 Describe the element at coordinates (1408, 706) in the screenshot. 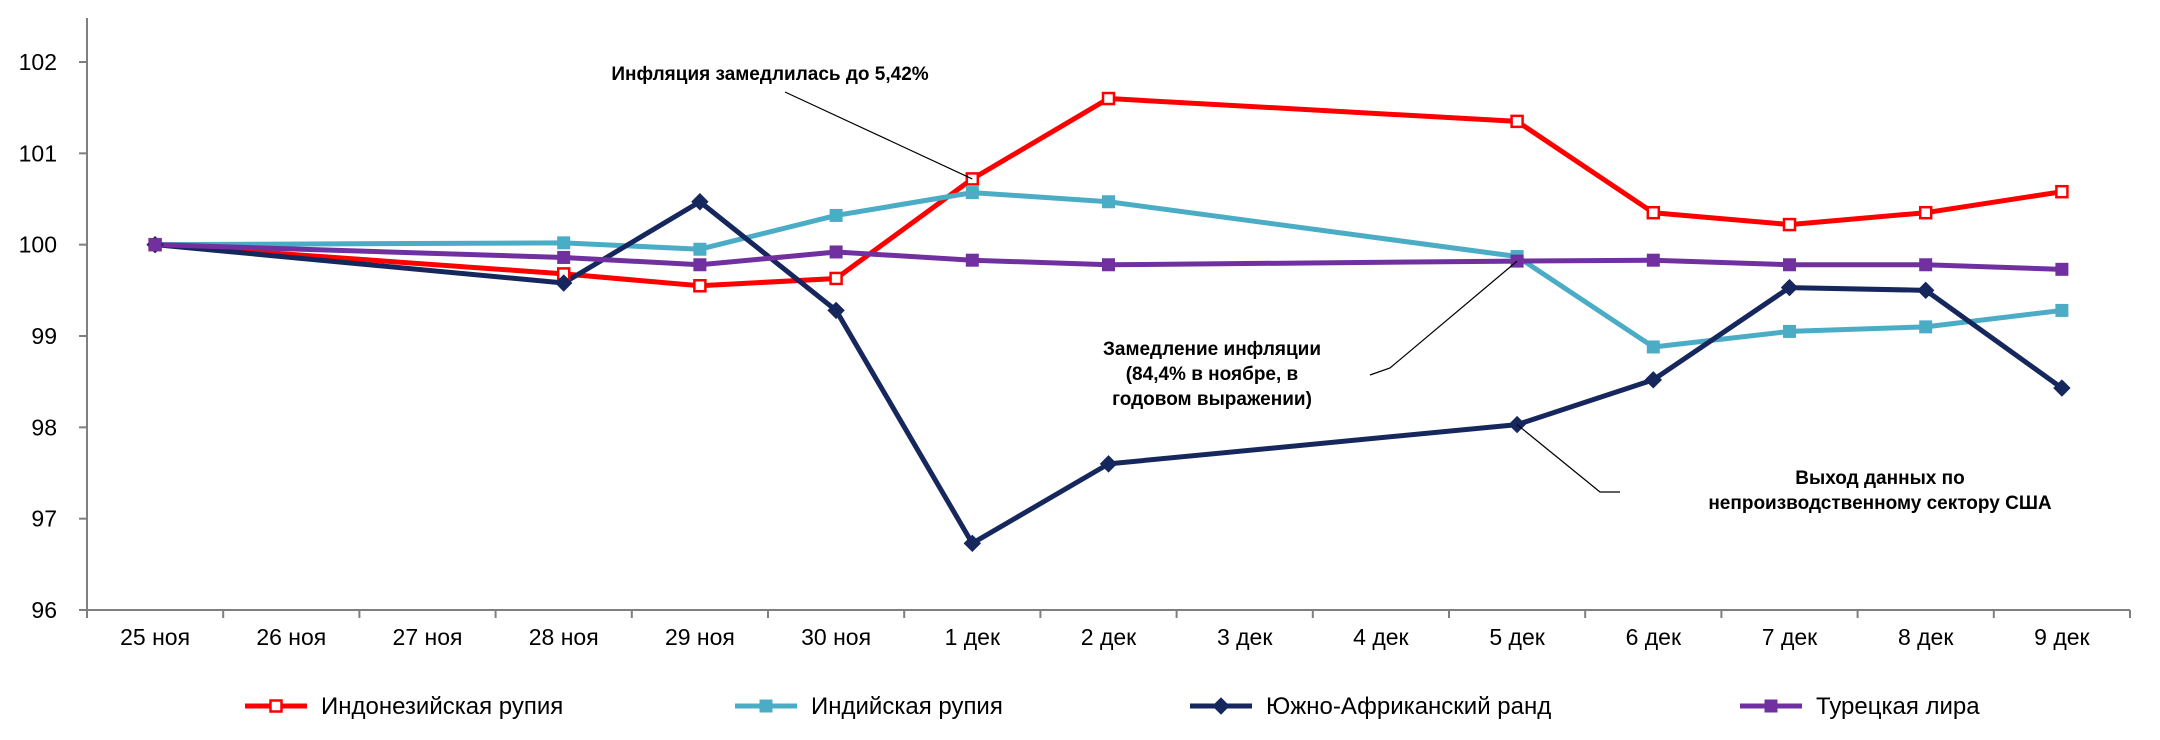

I see `legend-label: Южно-Африканский ранд` at that location.